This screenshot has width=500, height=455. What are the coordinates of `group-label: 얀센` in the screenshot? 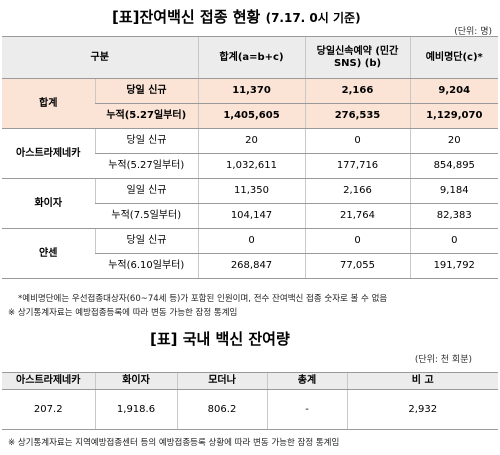 It's located at (48, 253).